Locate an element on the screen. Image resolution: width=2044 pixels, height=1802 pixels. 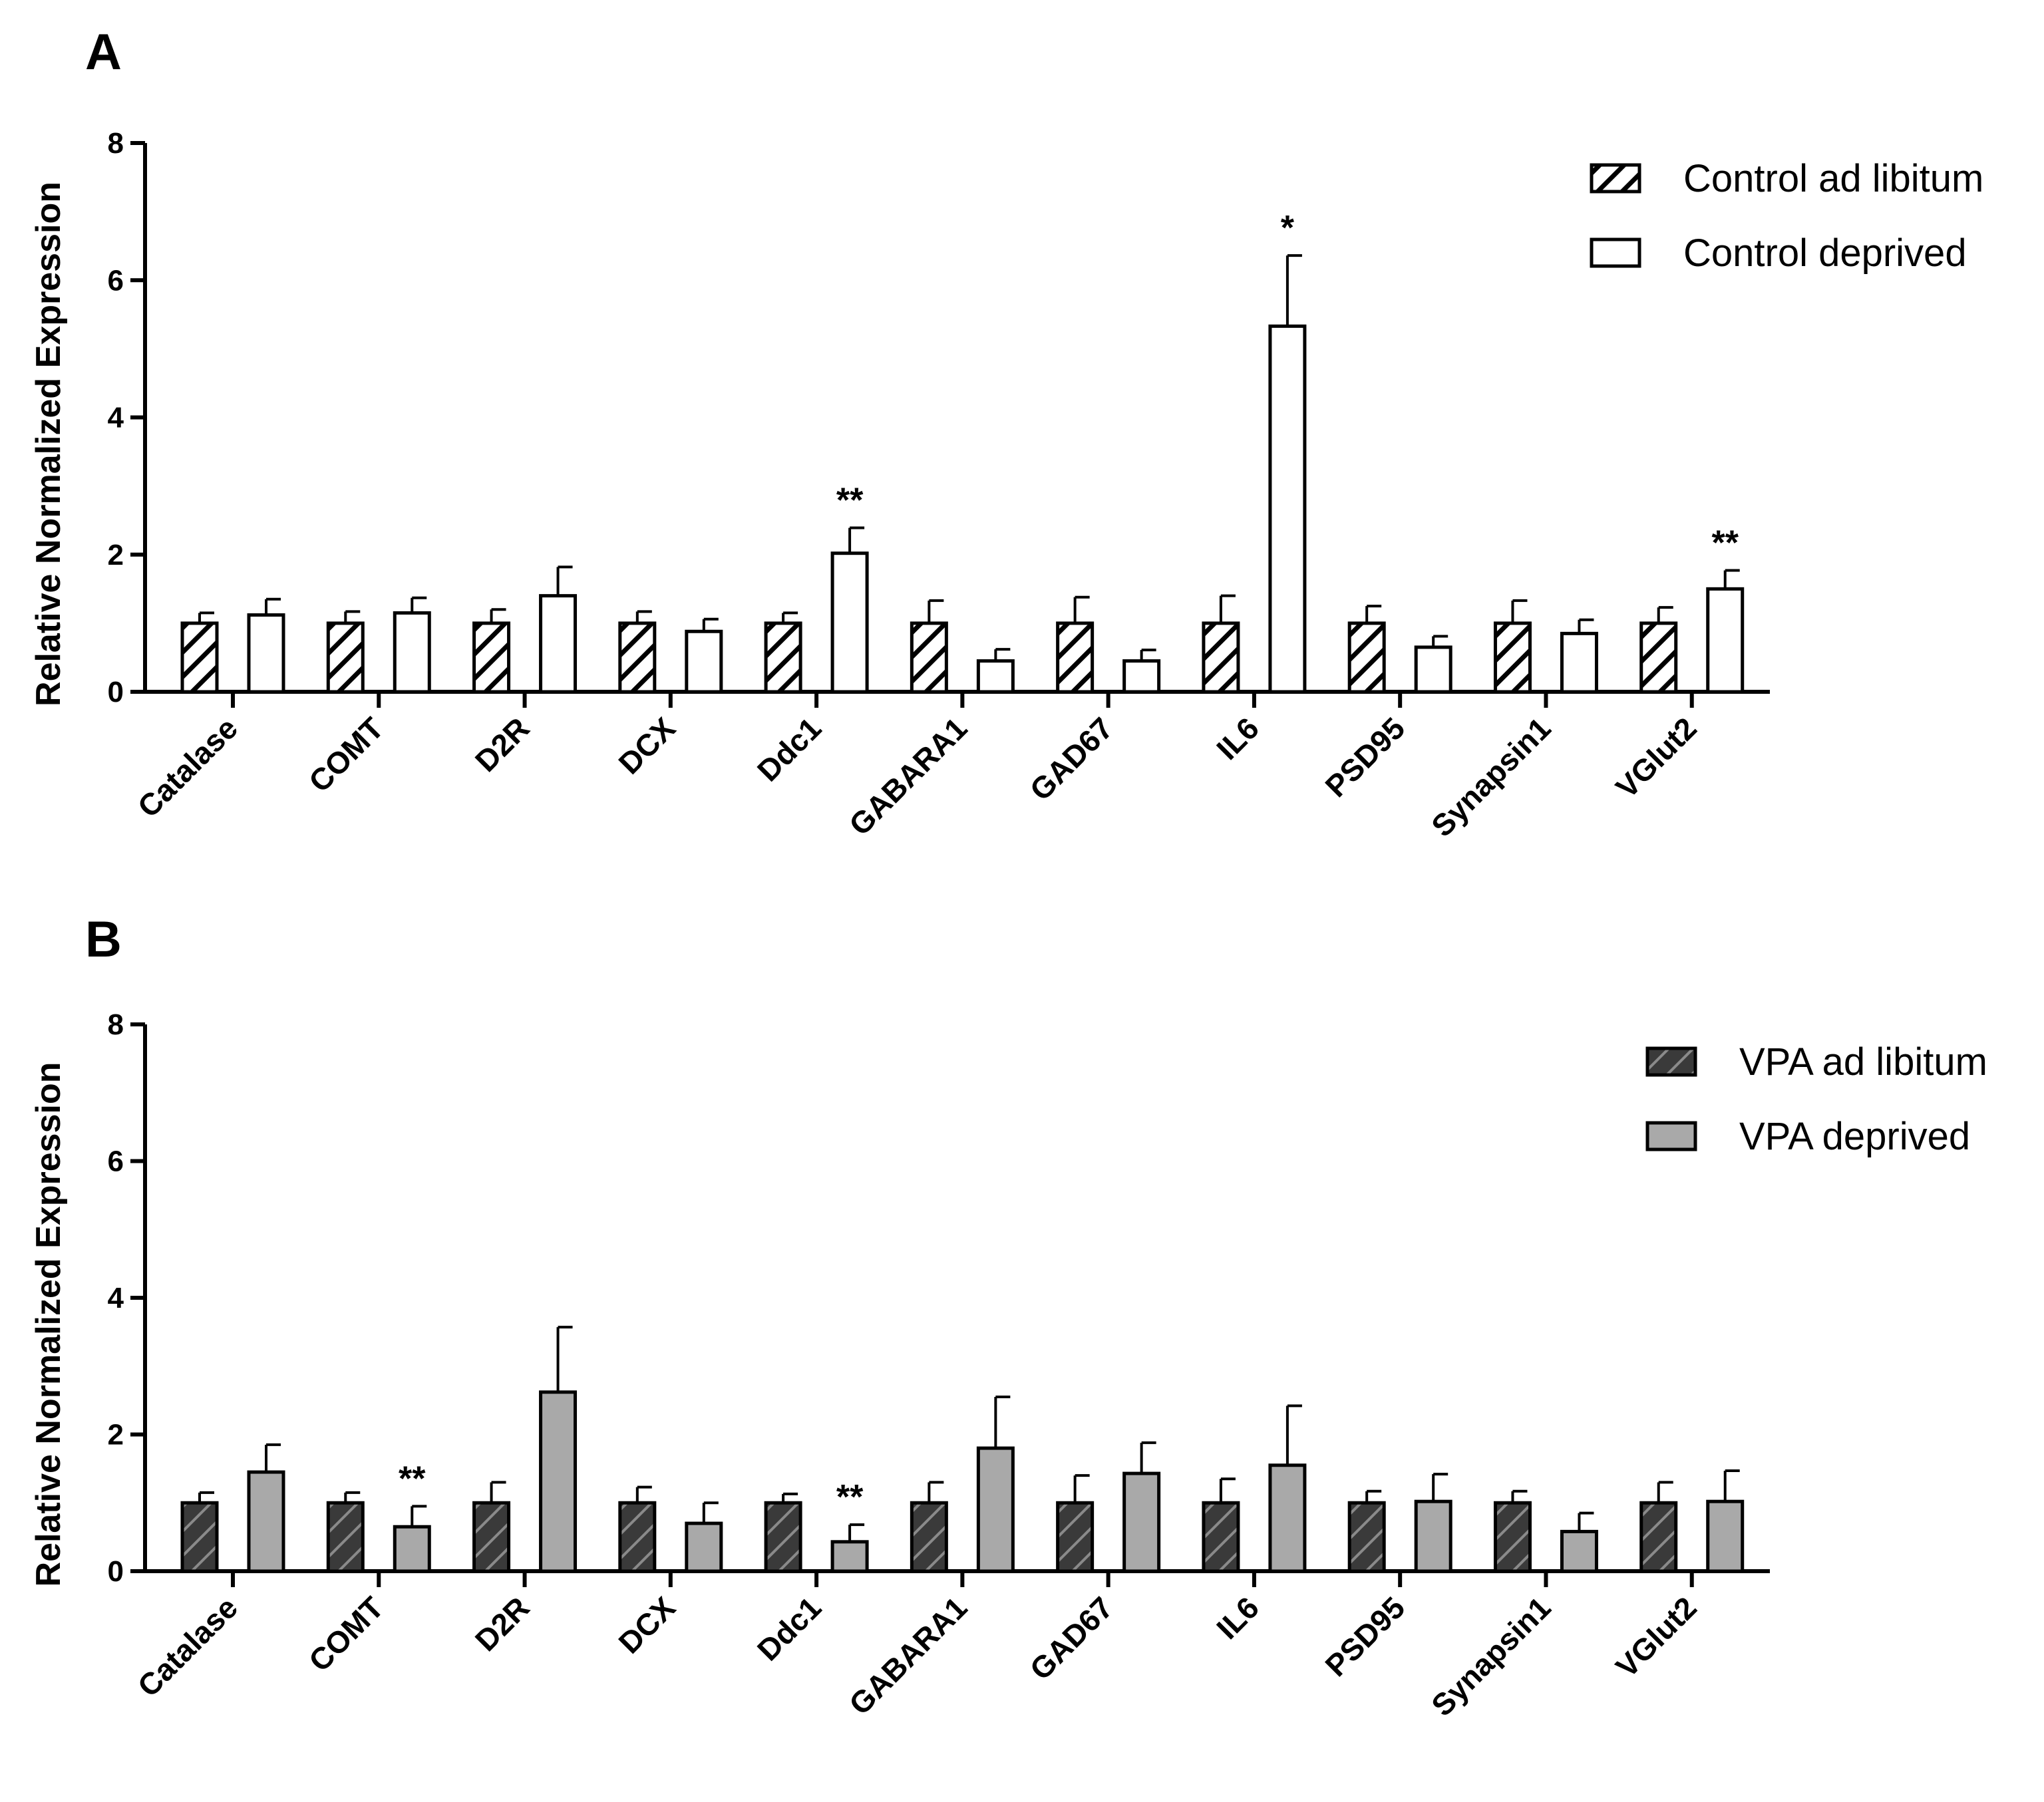
bar-control-deprived-gad67 is located at coordinates (1141, 676).